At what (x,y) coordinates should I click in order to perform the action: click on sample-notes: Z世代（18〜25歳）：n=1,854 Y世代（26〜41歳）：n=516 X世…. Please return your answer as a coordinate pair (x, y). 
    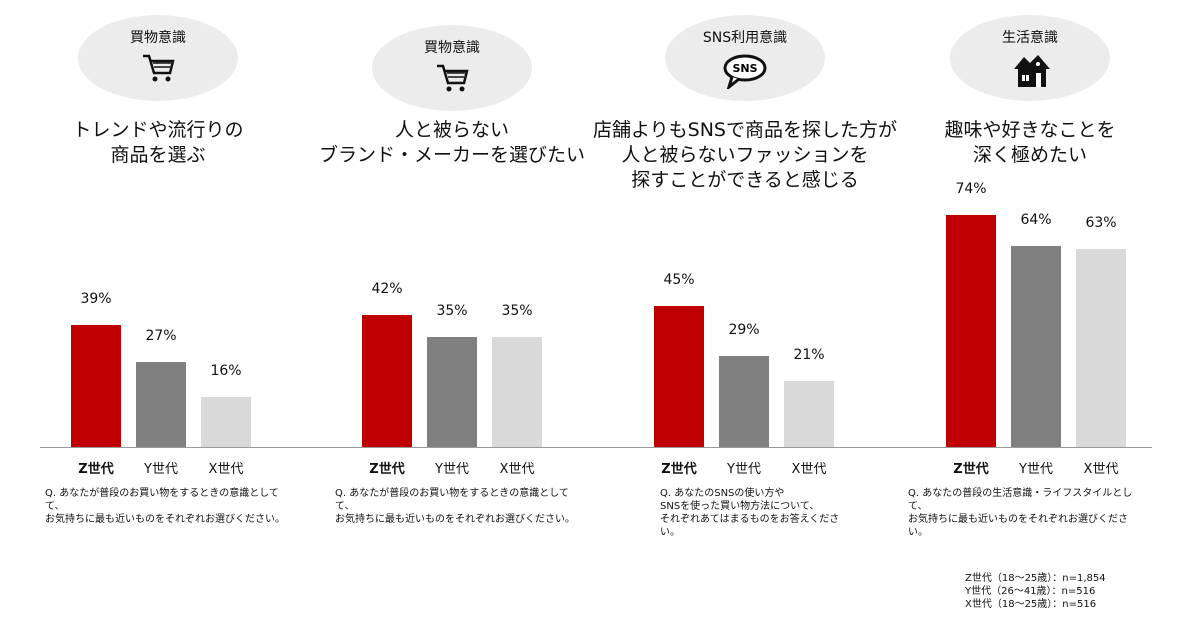
    Looking at the image, I should click on (1035, 591).